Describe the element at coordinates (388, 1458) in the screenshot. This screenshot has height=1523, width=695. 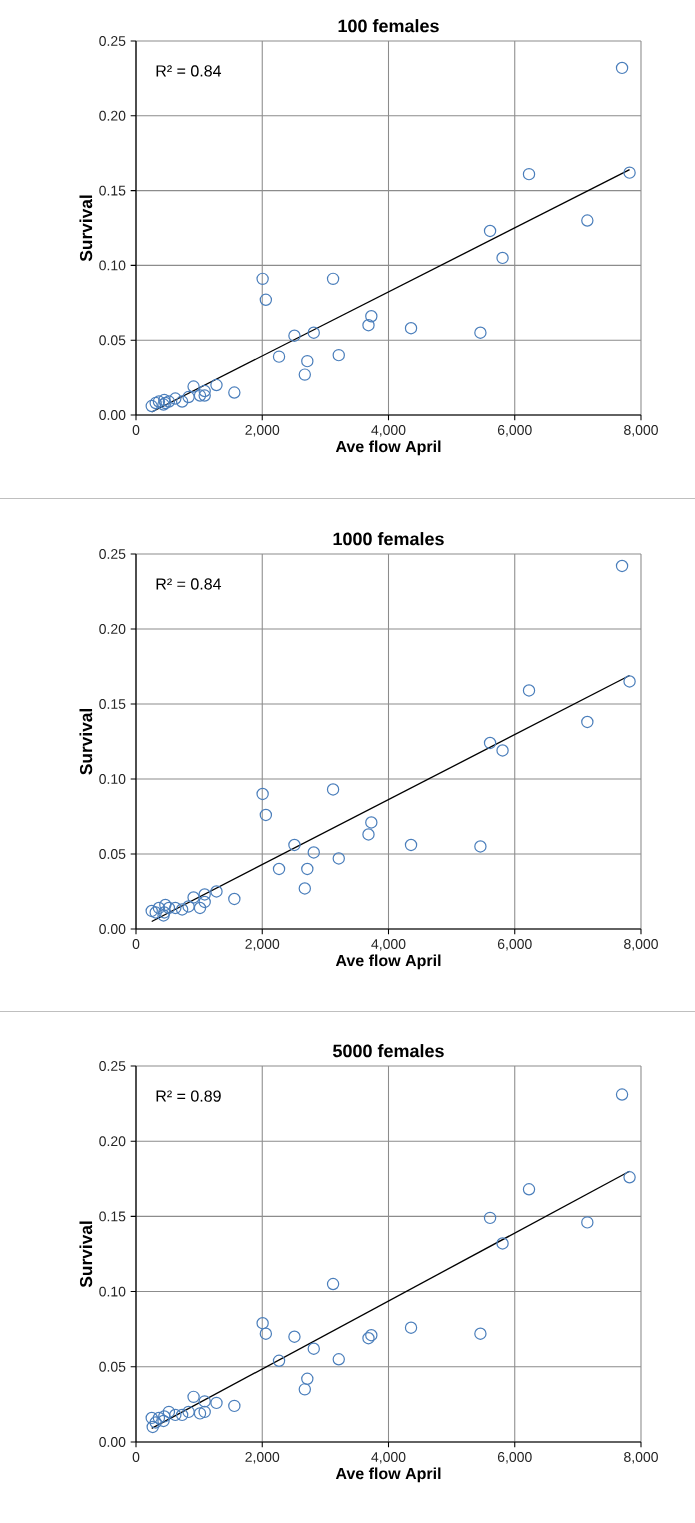
I see `x-tick-label: 4,000` at that location.